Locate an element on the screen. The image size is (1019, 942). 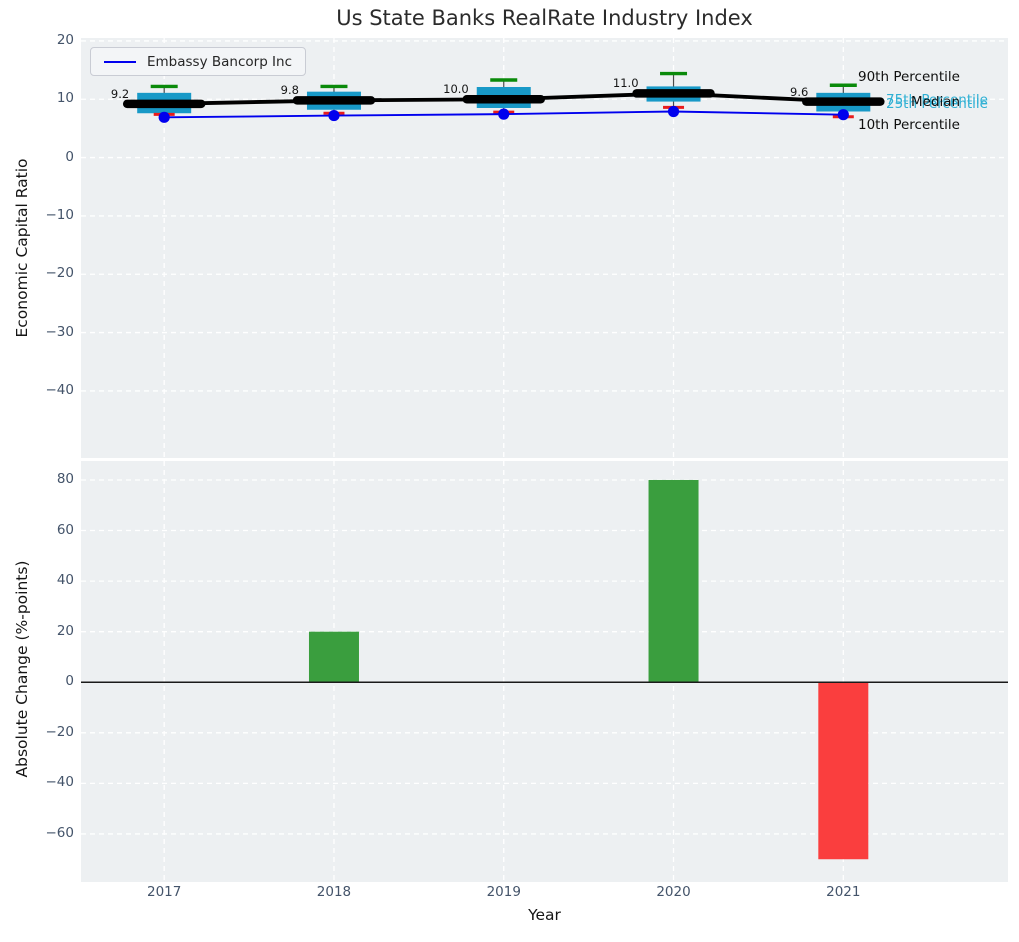
annotation-median: Median is located at coordinates (936, 102).